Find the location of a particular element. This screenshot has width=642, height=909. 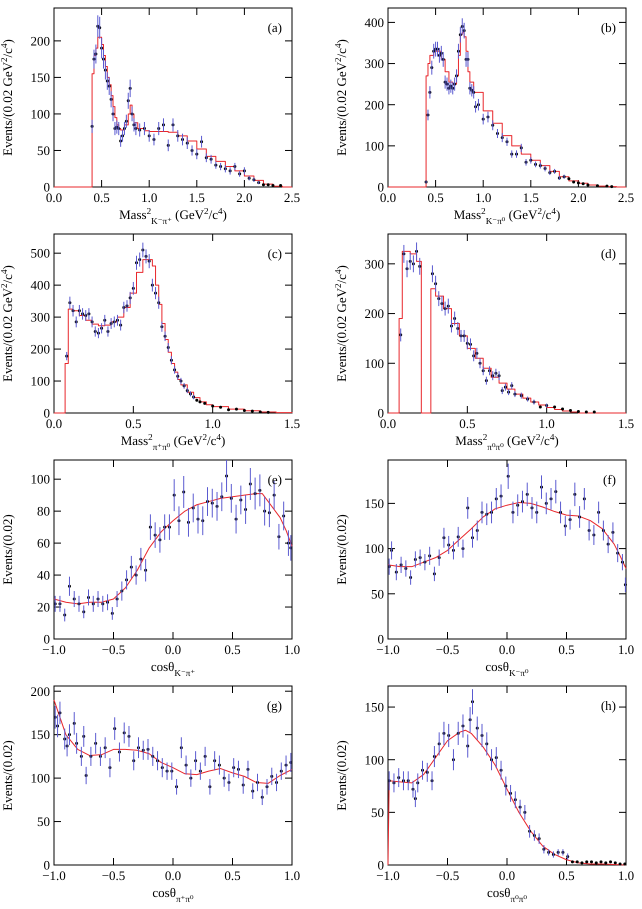

x-axis-title: Mass$^{2}$$_{K⁻π⁺}$ (GeV$^{2}$/c$^{4}$) is located at coordinates (173, 216).